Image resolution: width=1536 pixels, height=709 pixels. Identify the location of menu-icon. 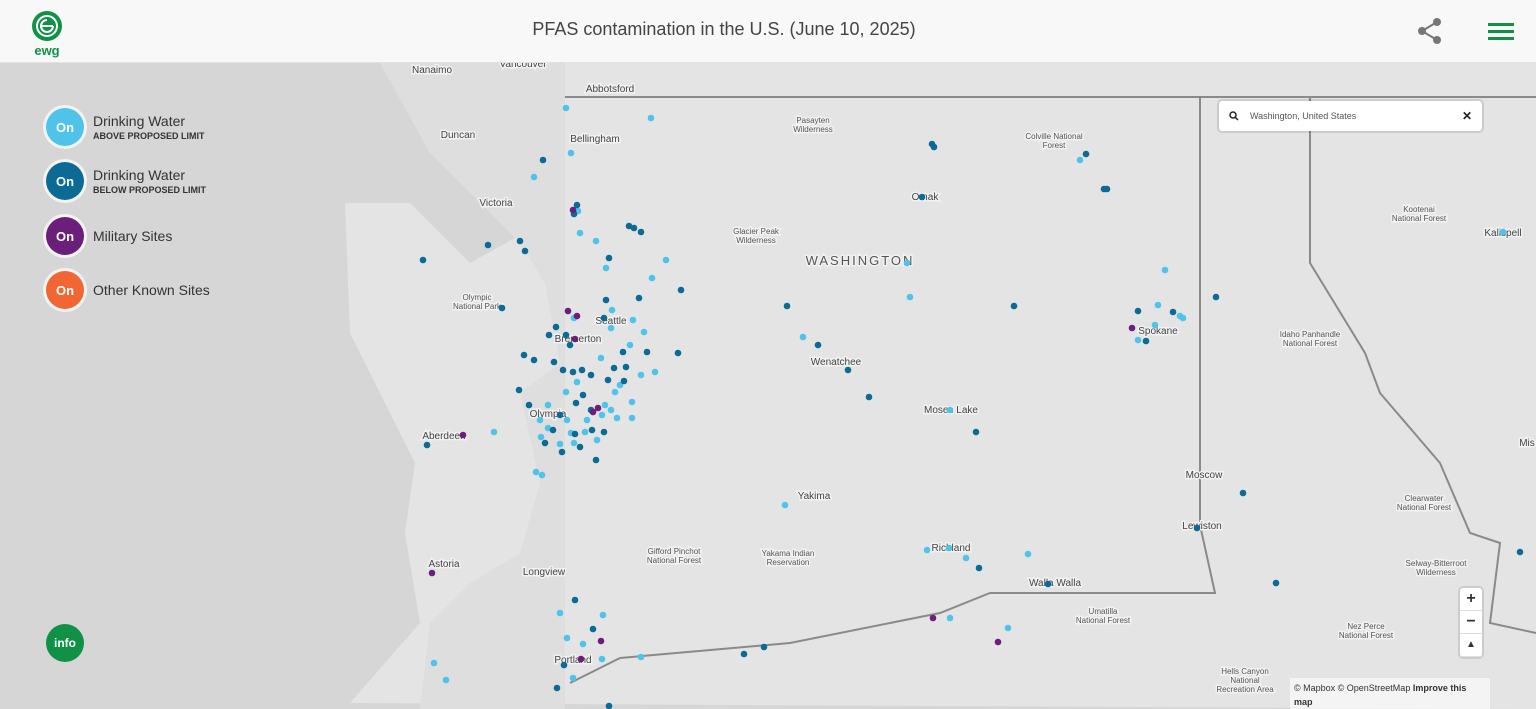
(1501, 31).